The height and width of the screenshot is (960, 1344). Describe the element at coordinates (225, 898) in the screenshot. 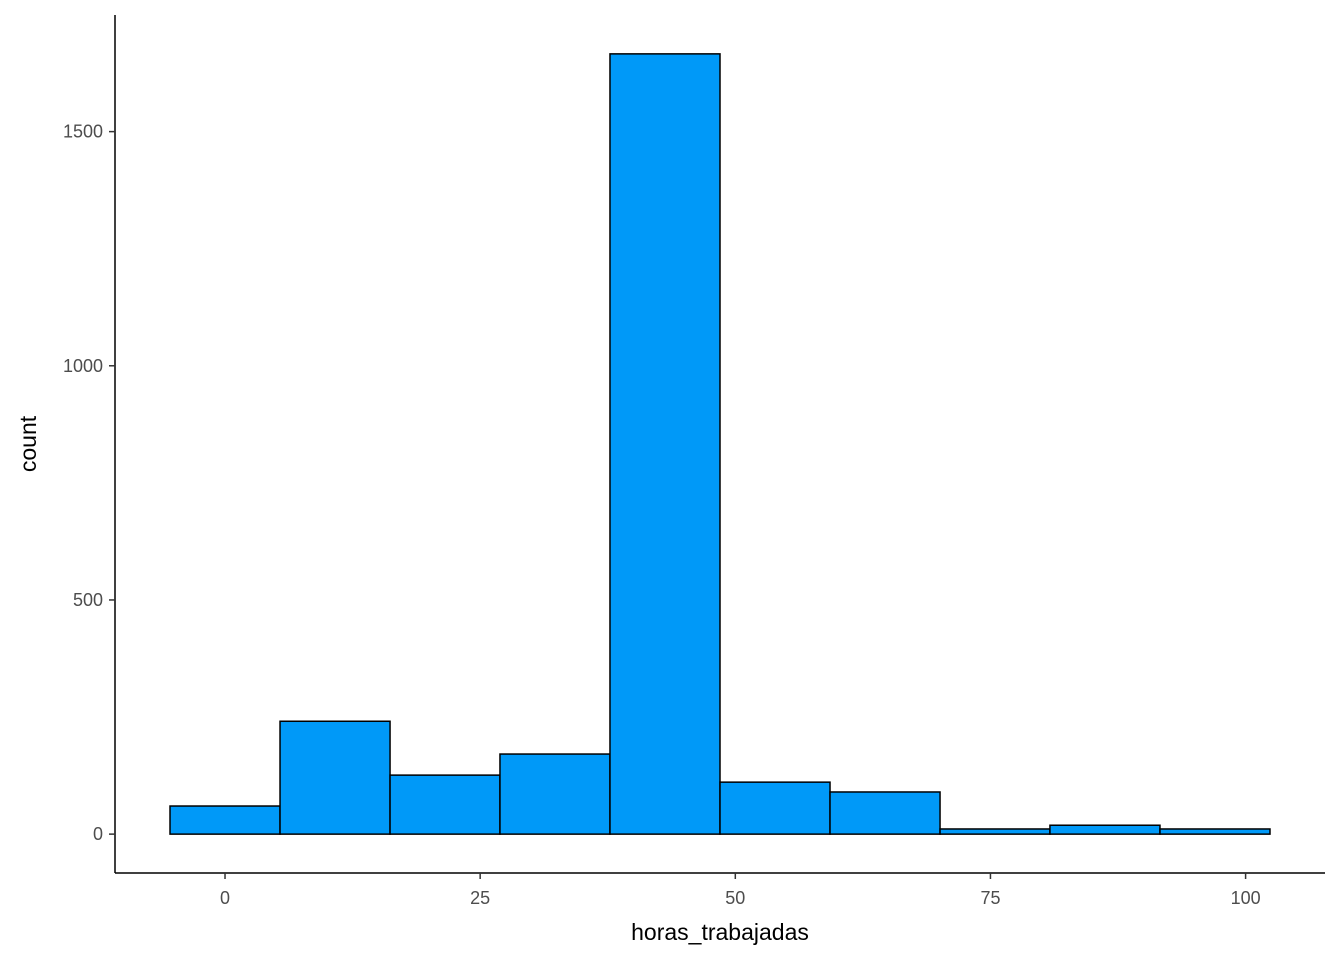

I see `x-tick-label: 0` at that location.